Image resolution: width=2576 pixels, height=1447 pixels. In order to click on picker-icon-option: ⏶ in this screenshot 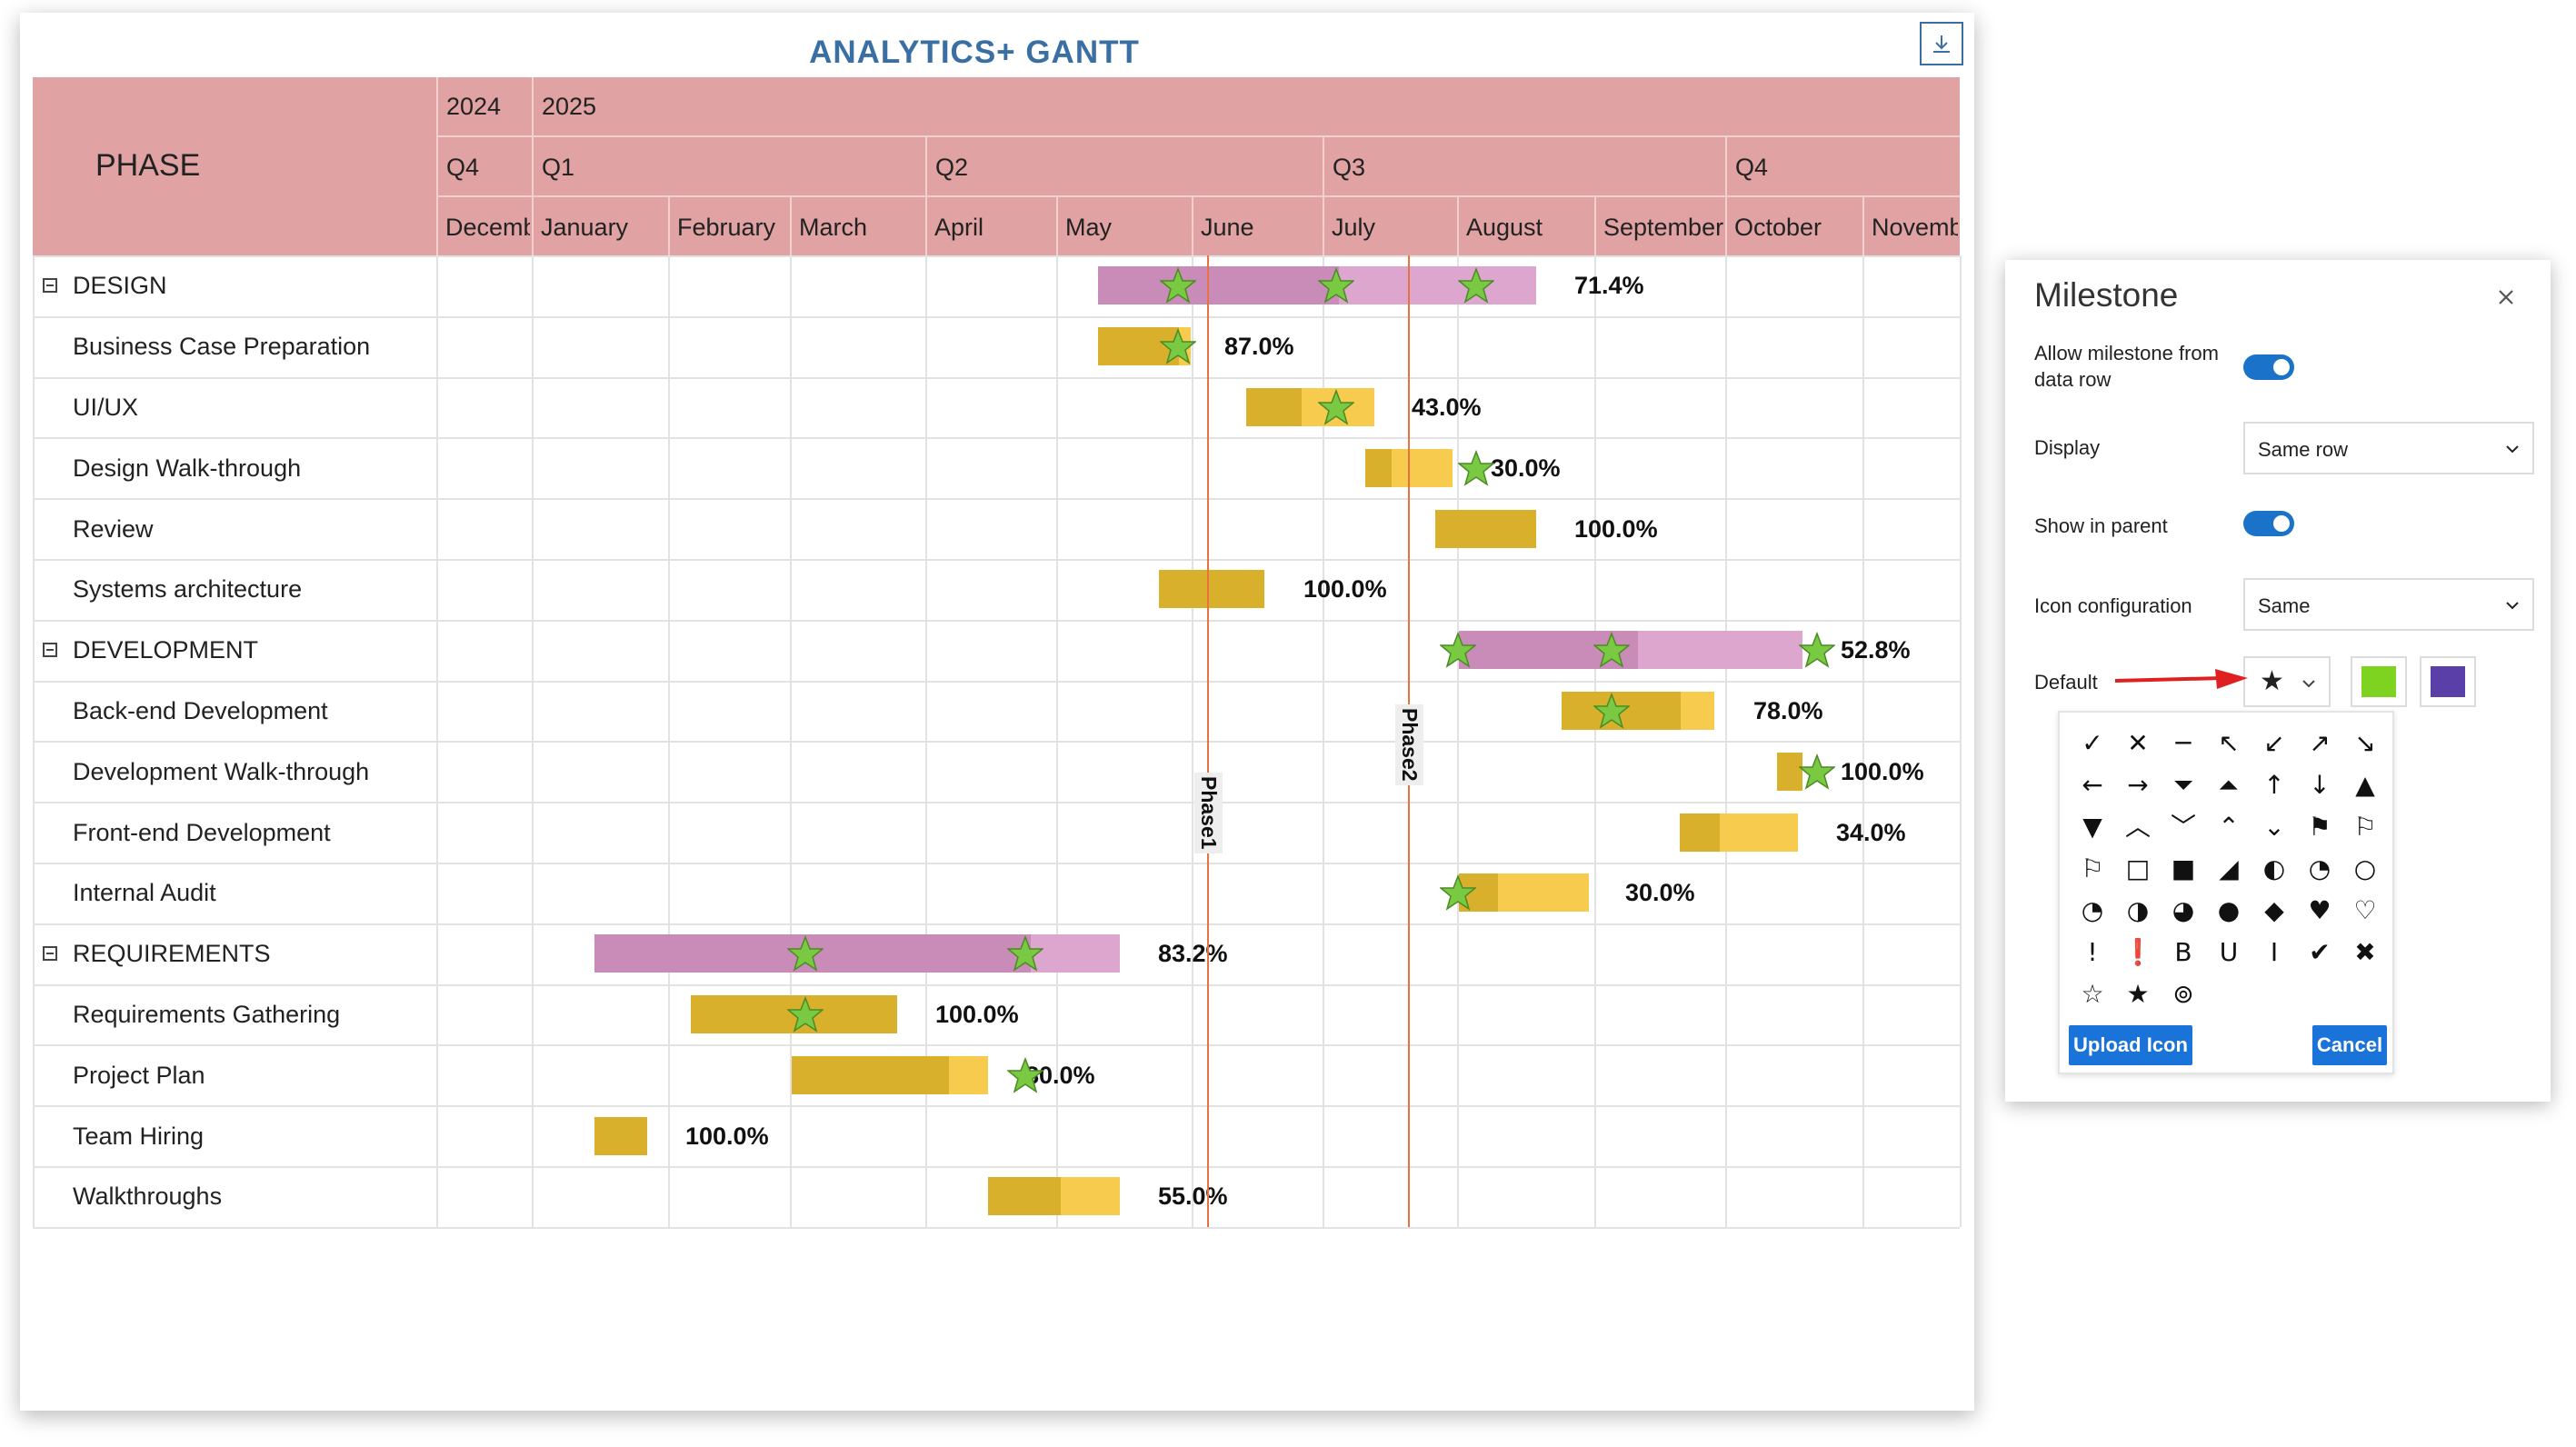, I will do `click(2229, 785)`.